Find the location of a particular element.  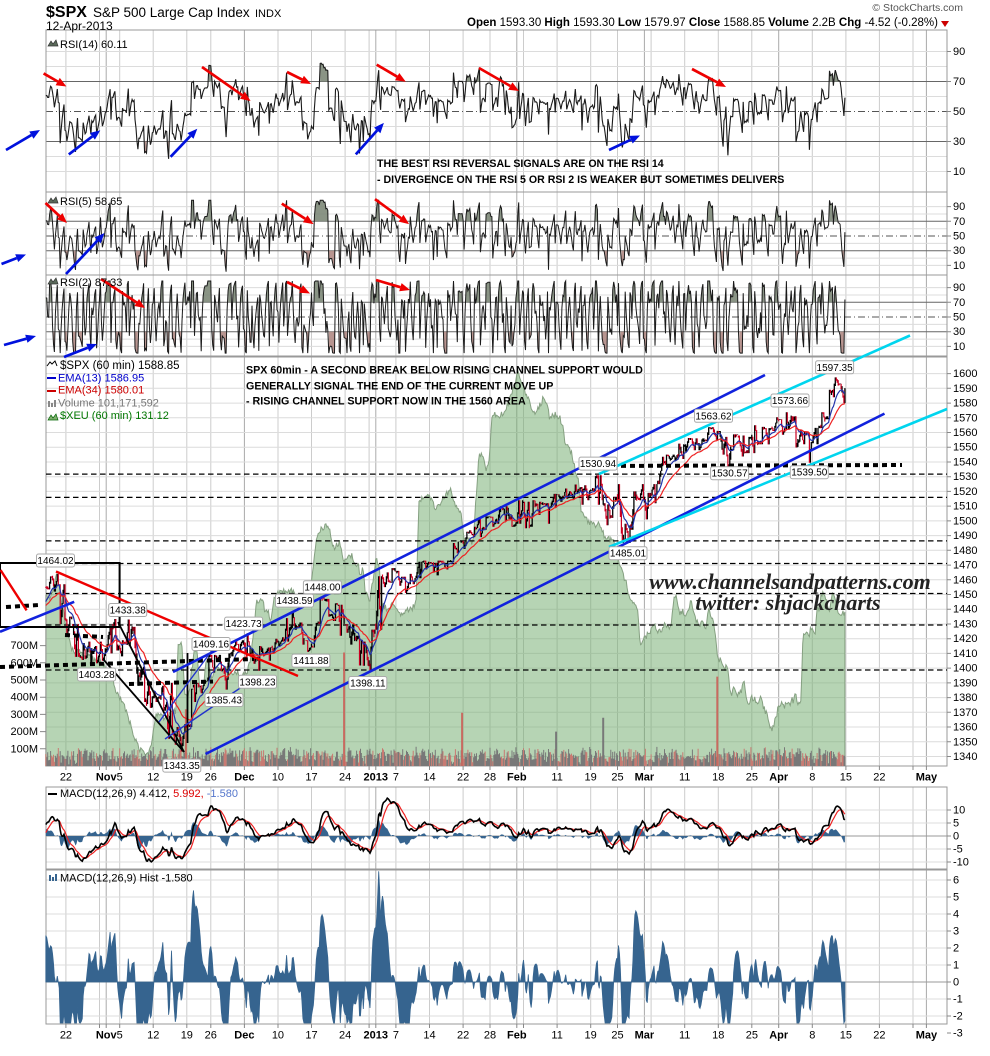

svg-text: 1430 is located at coordinates (965, 624).